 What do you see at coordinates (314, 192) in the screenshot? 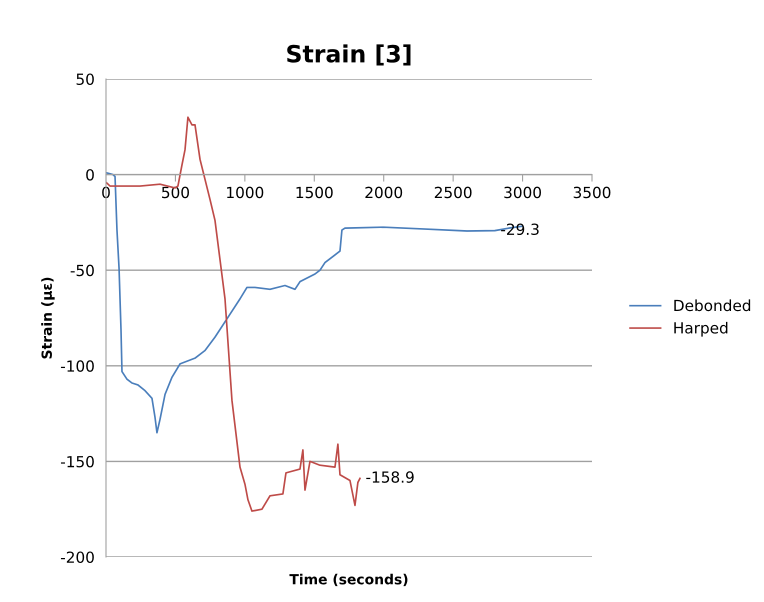
I see `x-tick-label: 1500` at bounding box center [314, 192].